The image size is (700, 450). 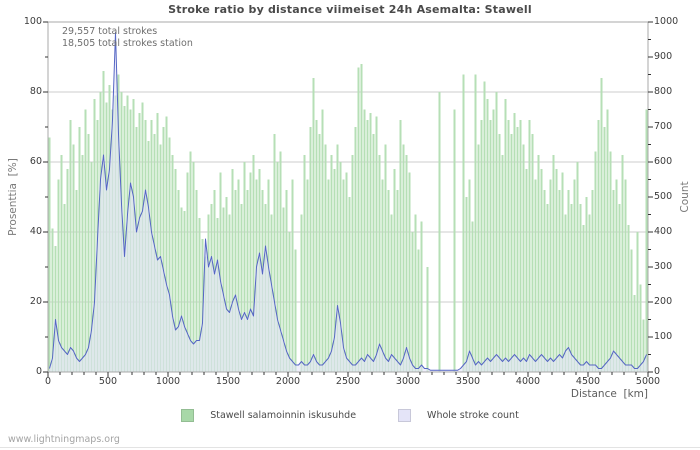 I want to click on left-tick-label: 40, so click(x=35, y=231).